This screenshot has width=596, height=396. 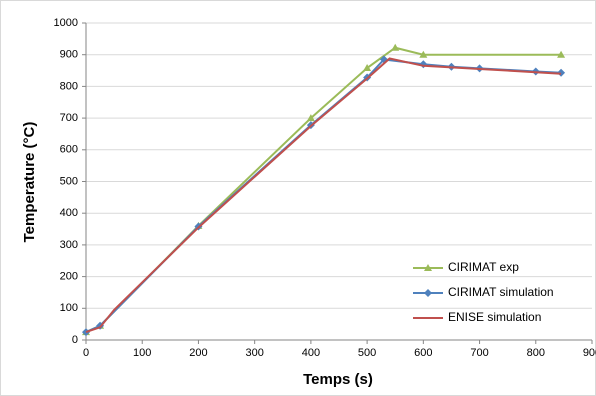 What do you see at coordinates (69, 277) in the screenshot?
I see `y-tick-label: 200` at bounding box center [69, 277].